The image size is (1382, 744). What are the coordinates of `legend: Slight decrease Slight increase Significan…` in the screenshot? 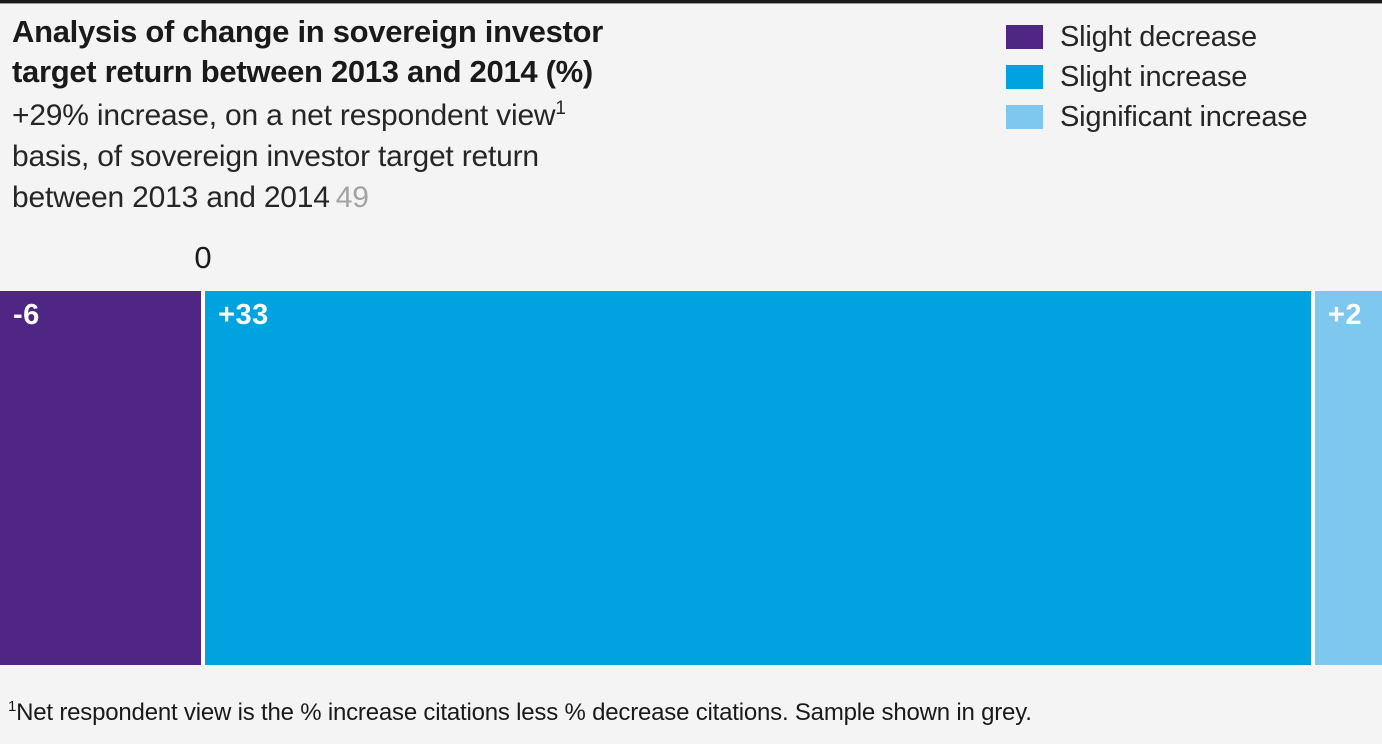 It's located at (1157, 77).